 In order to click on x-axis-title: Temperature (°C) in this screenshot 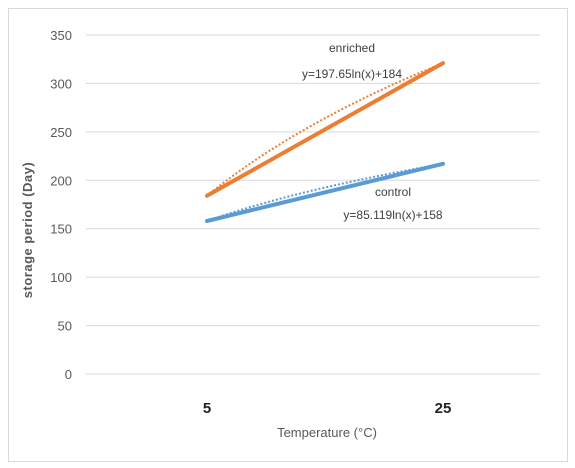, I will do `click(327, 432)`.